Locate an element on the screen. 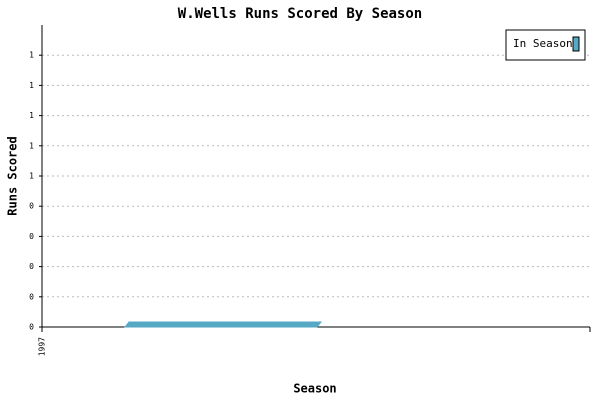 The image size is (600, 400). x-tick-label: 1997 is located at coordinates (42, 346).